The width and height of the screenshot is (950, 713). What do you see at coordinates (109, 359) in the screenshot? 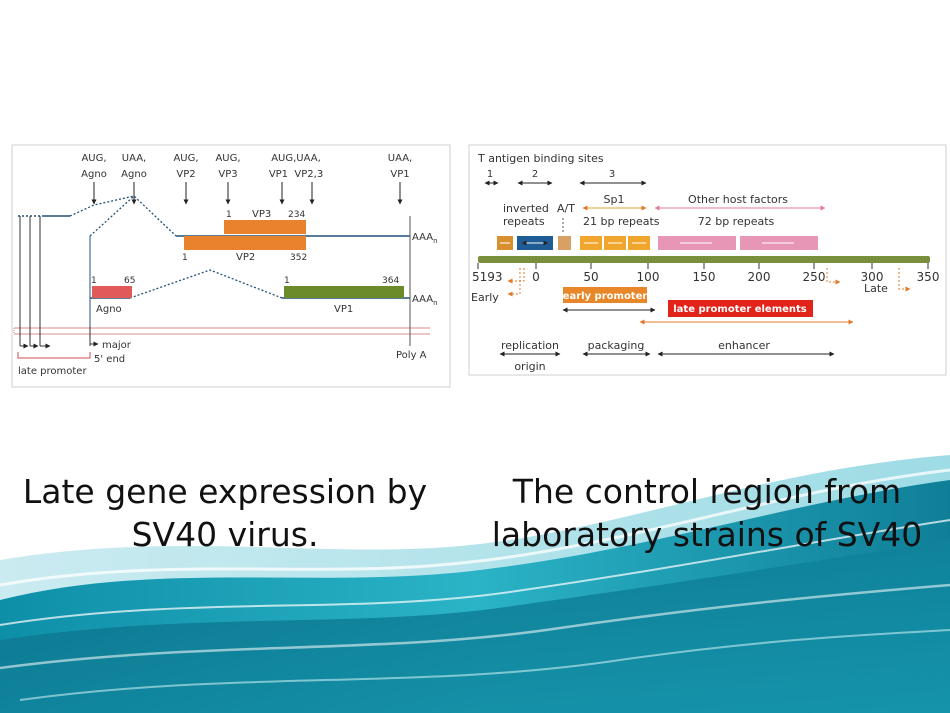
I see `label-five-end: 5' end` at bounding box center [109, 359].